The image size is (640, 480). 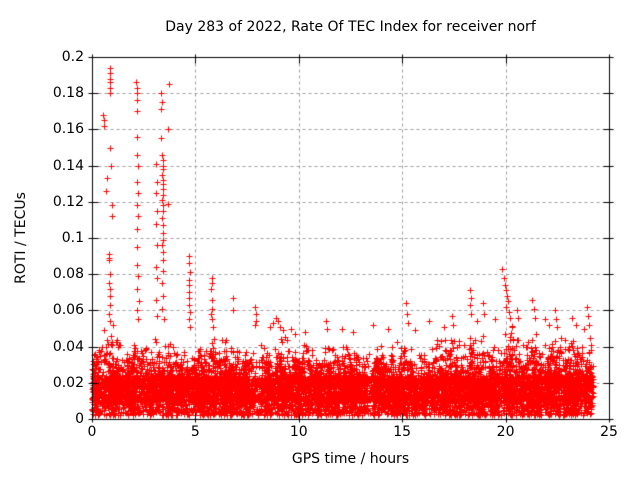 What do you see at coordinates (68, 165) in the screenshot?
I see `y-tick-label: 0.14` at bounding box center [68, 165].